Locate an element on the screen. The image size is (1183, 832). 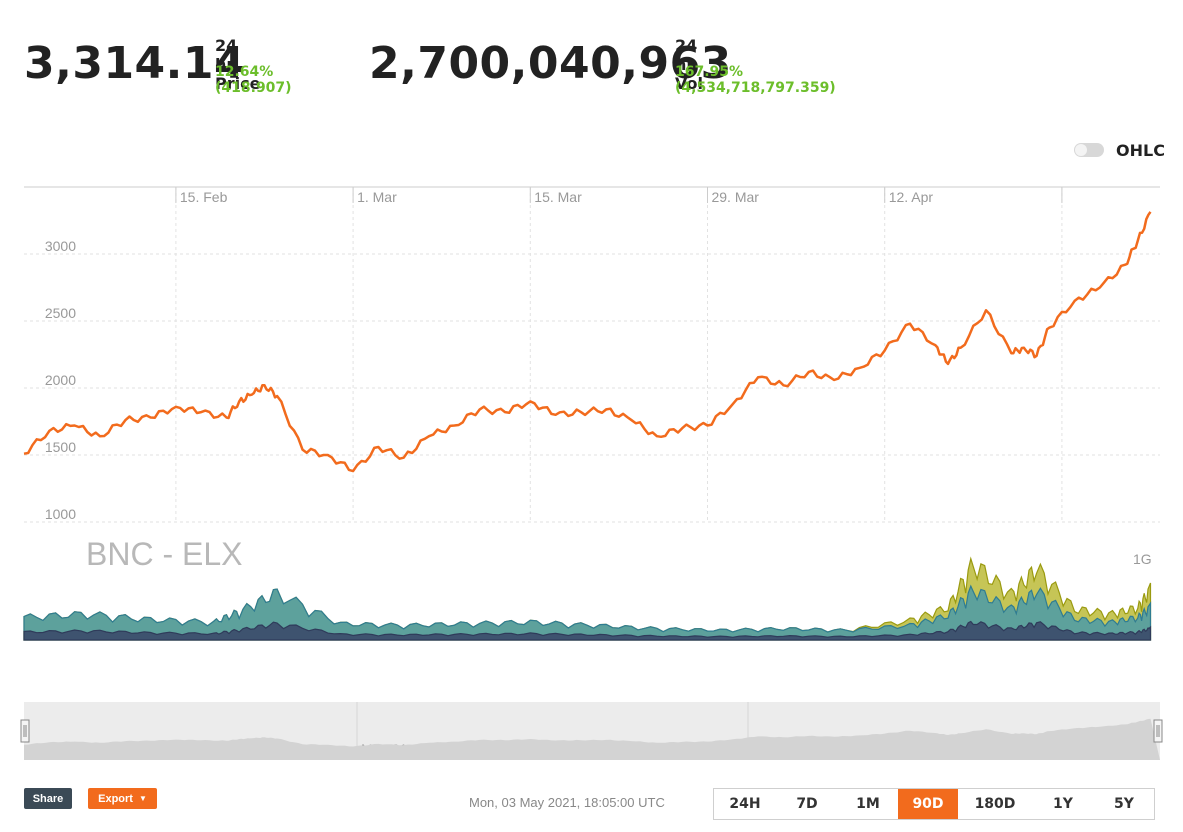
y-tick-label: 3000 is located at coordinates (60, 246).